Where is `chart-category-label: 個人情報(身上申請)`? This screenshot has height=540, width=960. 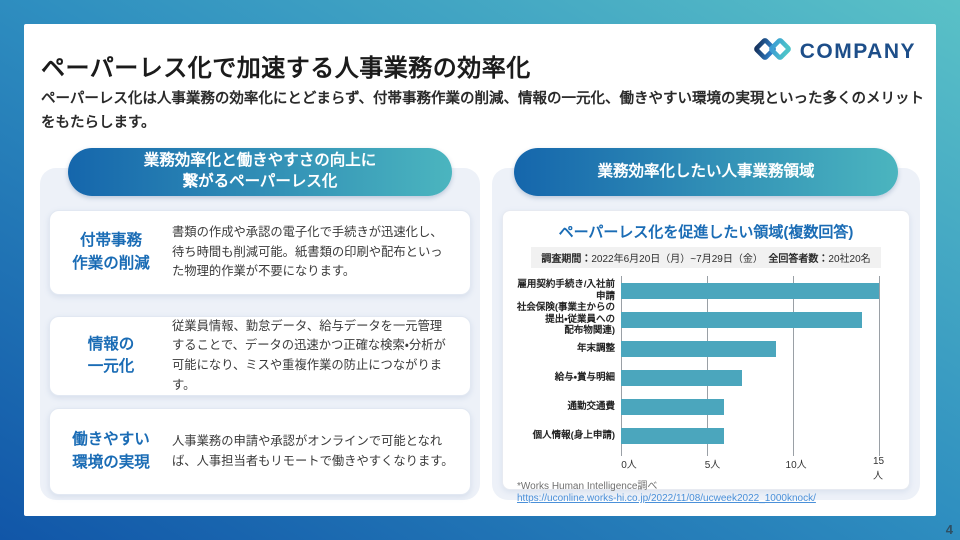 chart-category-label: 個人情報(身上申請) is located at coordinates (573, 435).